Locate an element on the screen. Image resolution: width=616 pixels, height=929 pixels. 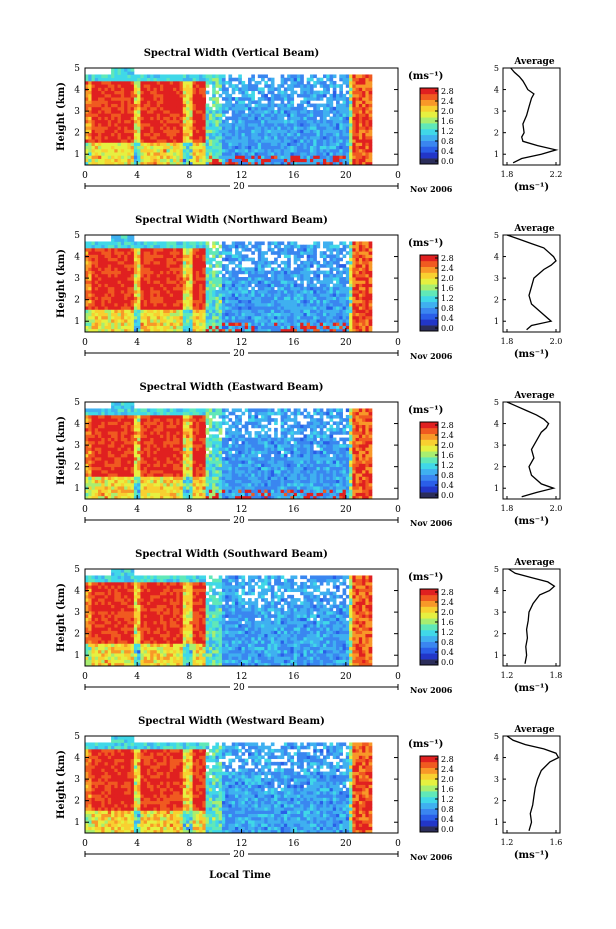
avg-x-tick-label: 1.8 is located at coordinates (507, 174).